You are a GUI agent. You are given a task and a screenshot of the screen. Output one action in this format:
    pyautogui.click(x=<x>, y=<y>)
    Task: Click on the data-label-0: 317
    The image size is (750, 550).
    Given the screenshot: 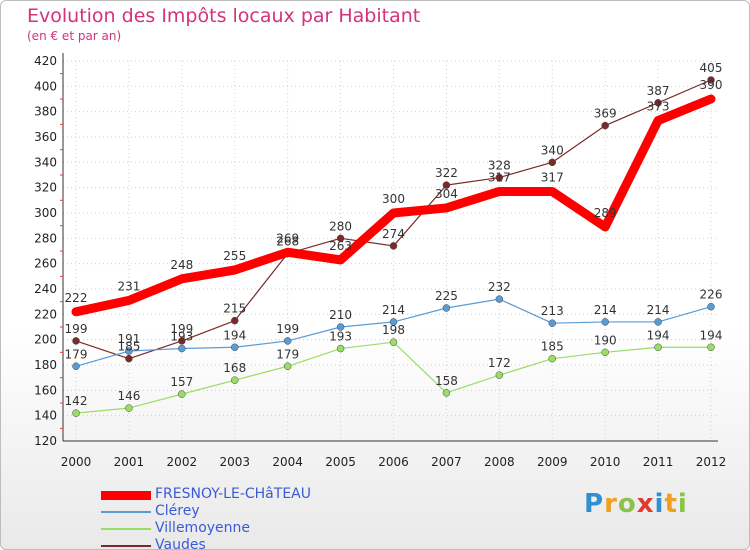 What is the action you would take?
    pyautogui.click(x=499, y=177)
    